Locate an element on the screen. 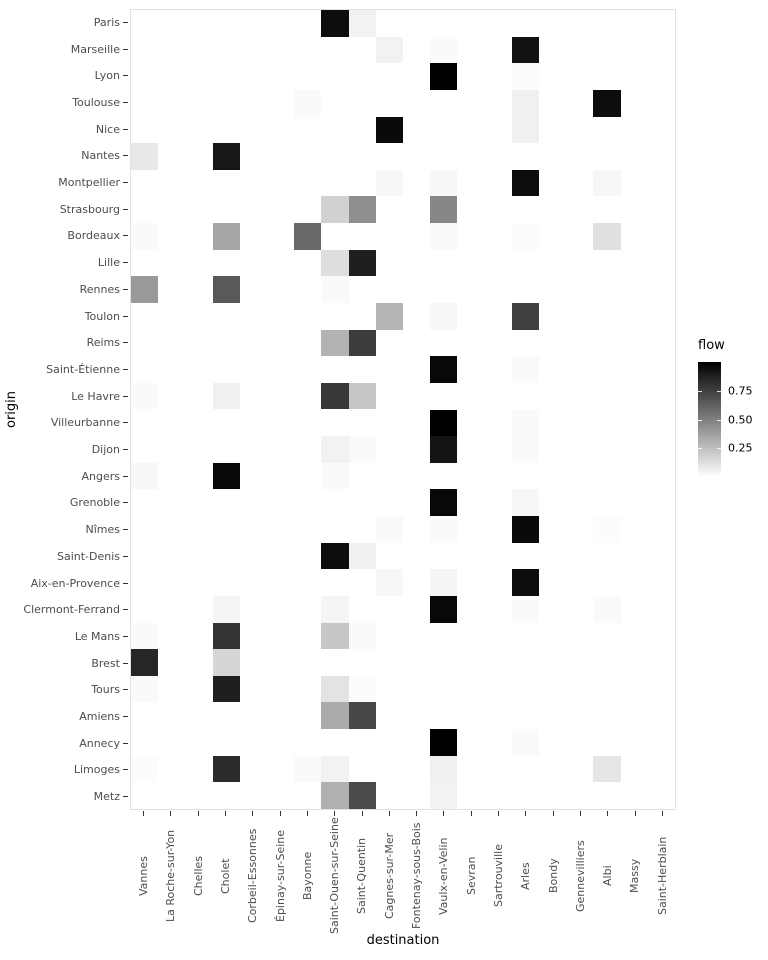  y-axis-label: Villeurbanne is located at coordinates (85, 423).